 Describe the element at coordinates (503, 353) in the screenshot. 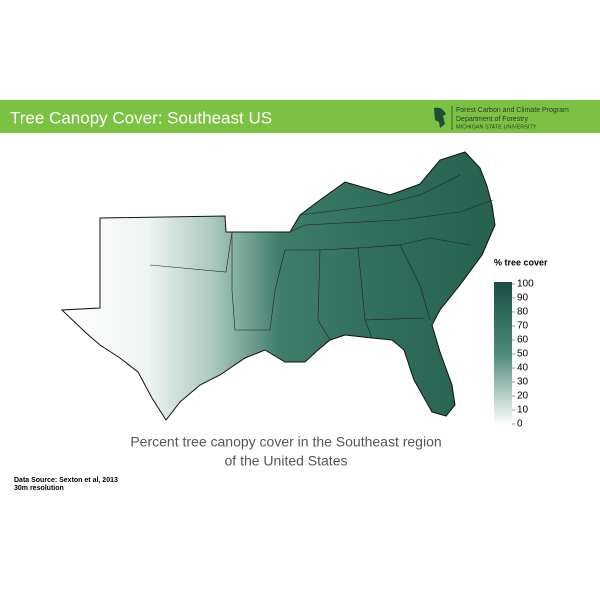

I see `legend-colorbar` at that location.